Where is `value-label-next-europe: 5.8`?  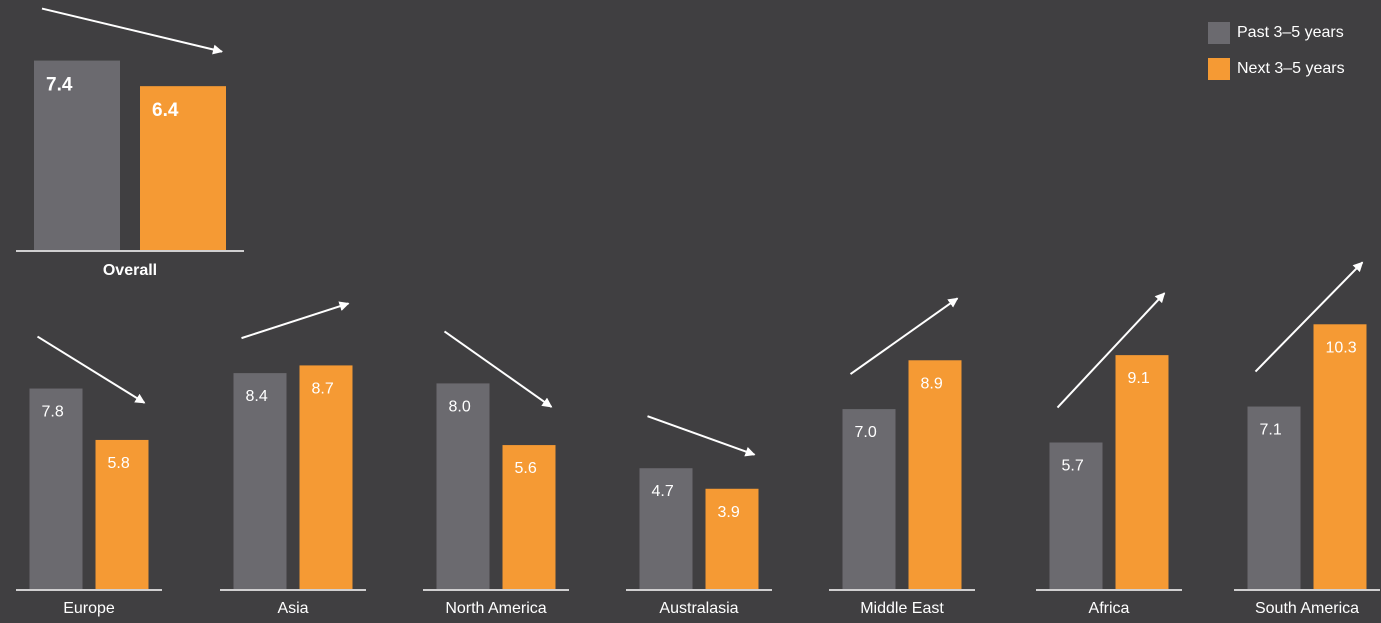
value-label-next-europe: 5.8 is located at coordinates (119, 463).